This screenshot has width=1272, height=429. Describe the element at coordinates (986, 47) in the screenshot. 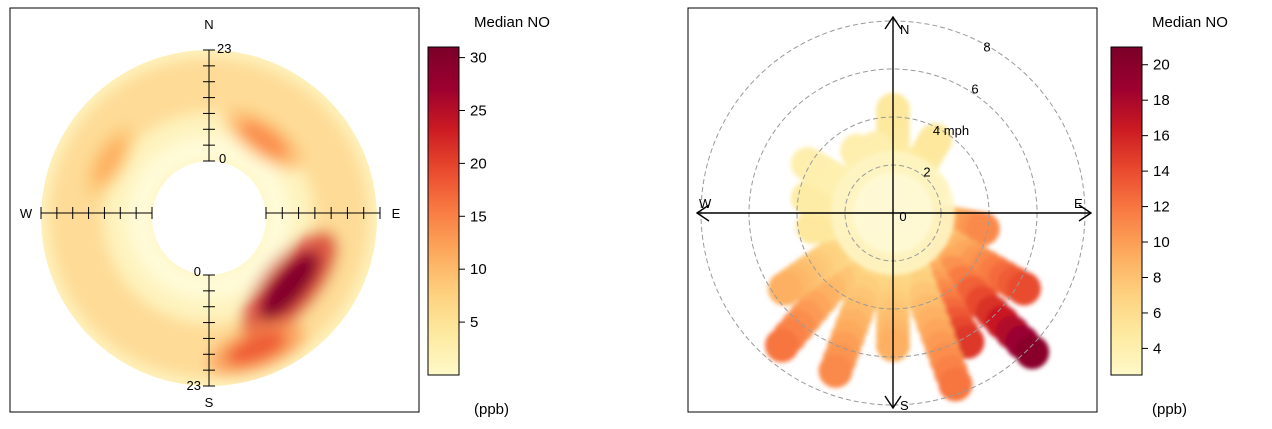

I see `speed-ring-label: 8` at that location.